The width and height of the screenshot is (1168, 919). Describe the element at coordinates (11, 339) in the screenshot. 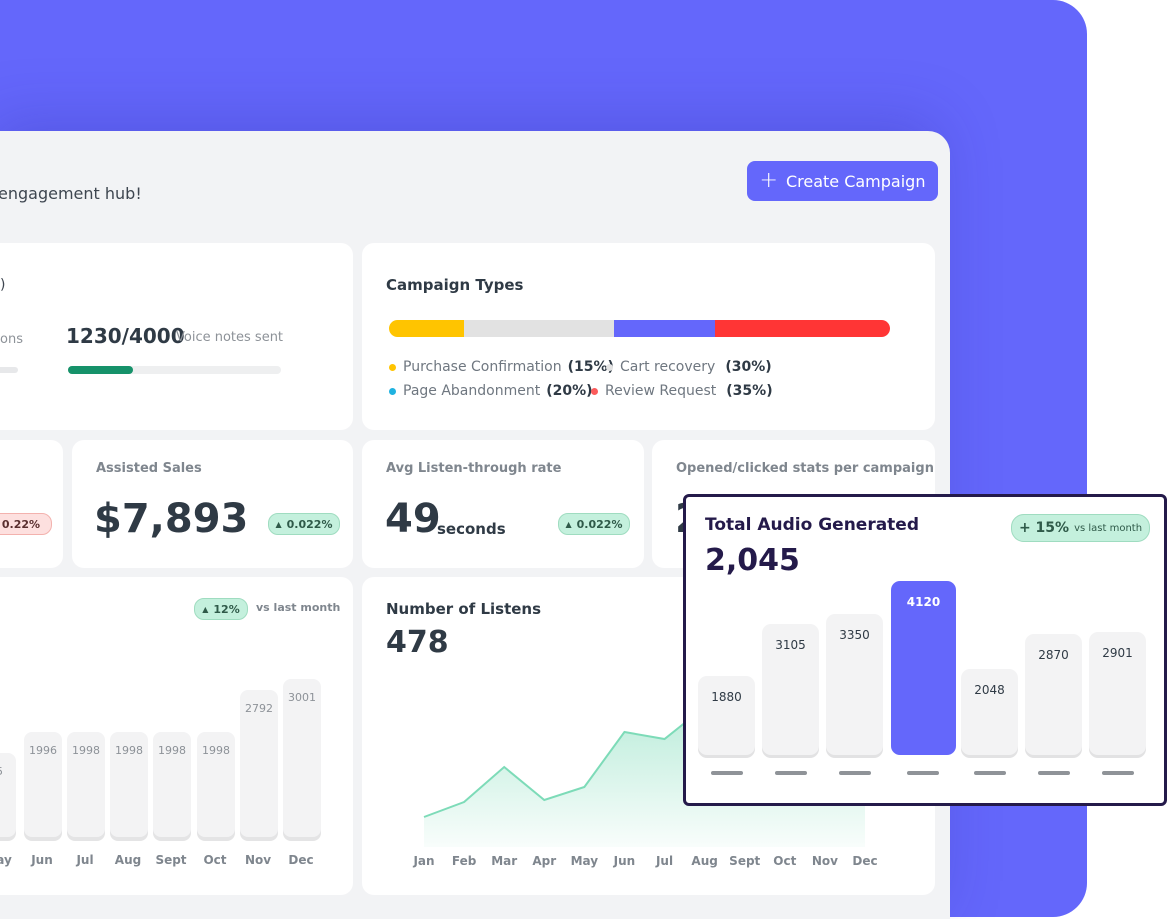

I see `quota-left-label: ons` at that location.